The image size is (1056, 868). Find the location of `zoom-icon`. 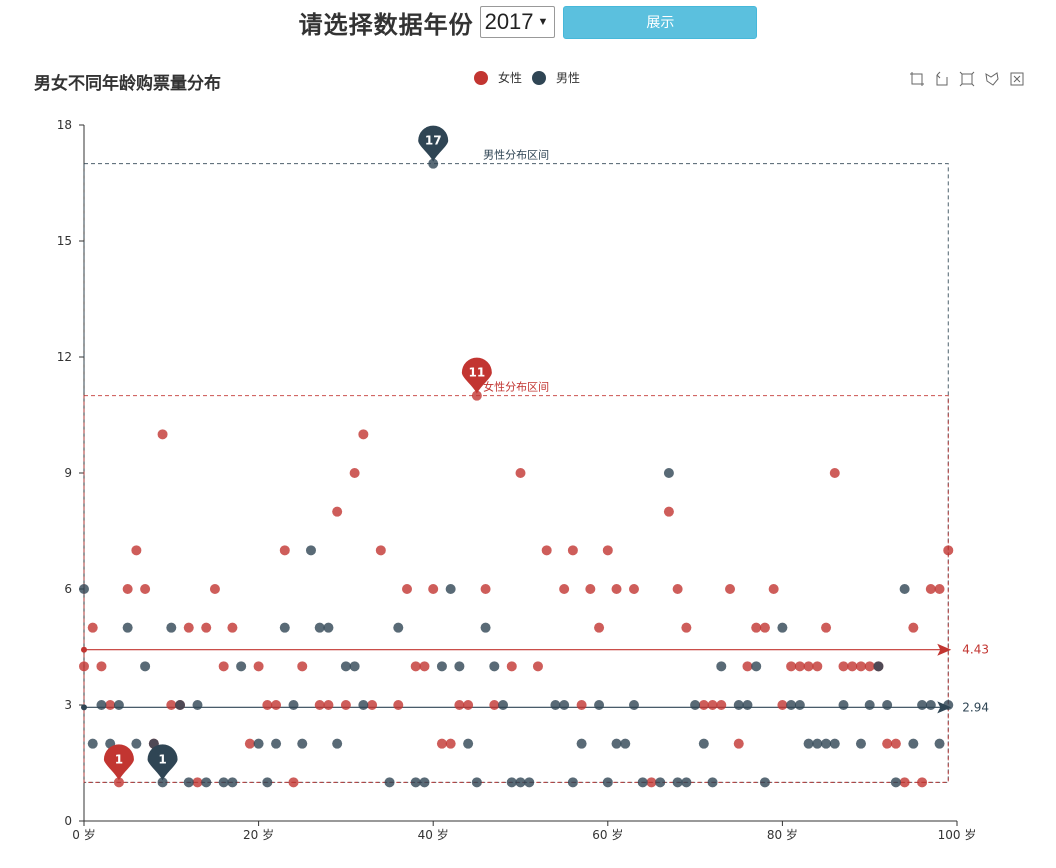

zoom-icon is located at coordinates (917, 79).